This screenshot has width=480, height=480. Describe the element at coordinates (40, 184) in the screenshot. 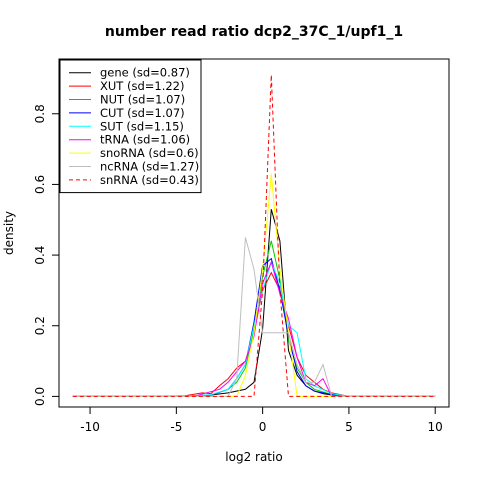

I see `y-tick-label: 0.6` at that location.